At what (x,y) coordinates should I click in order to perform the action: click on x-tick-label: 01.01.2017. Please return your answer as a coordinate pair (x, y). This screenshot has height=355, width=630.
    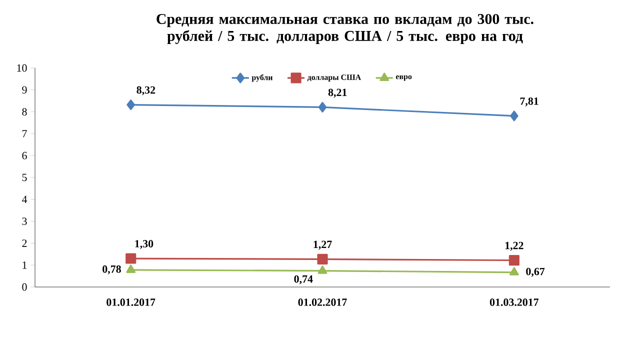
    Looking at the image, I should click on (131, 302).